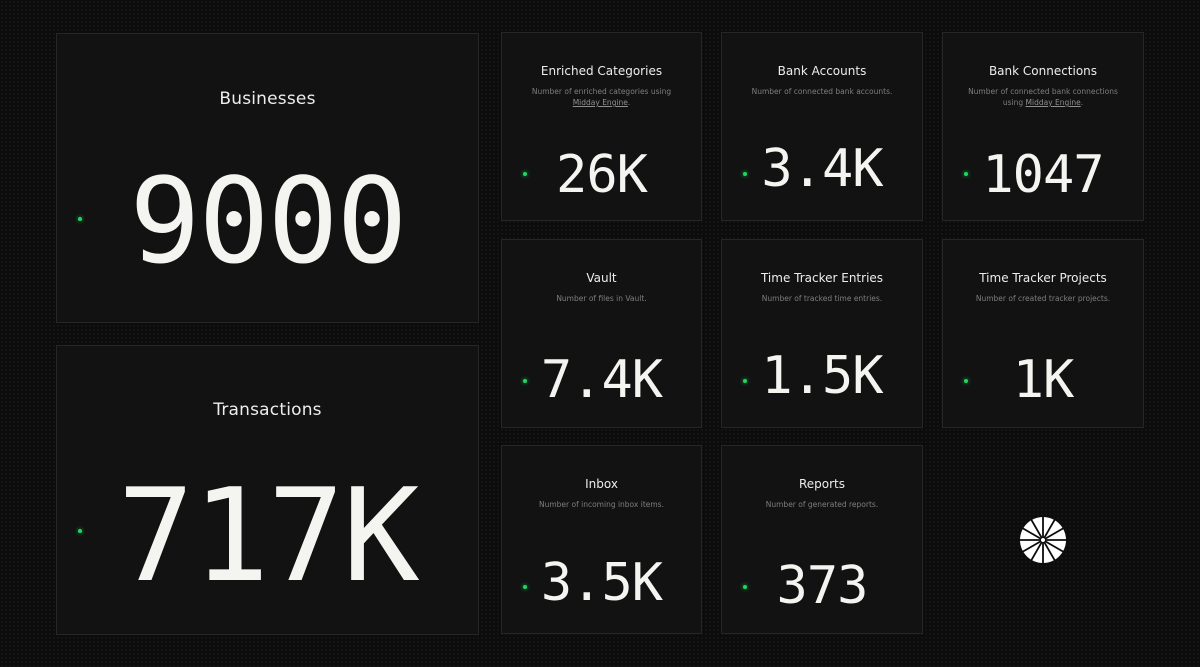 The height and width of the screenshot is (667, 1200). Describe the element at coordinates (1043, 298) in the screenshot. I see `time-tracker-projects-description: Number of created tracker projects.` at that location.